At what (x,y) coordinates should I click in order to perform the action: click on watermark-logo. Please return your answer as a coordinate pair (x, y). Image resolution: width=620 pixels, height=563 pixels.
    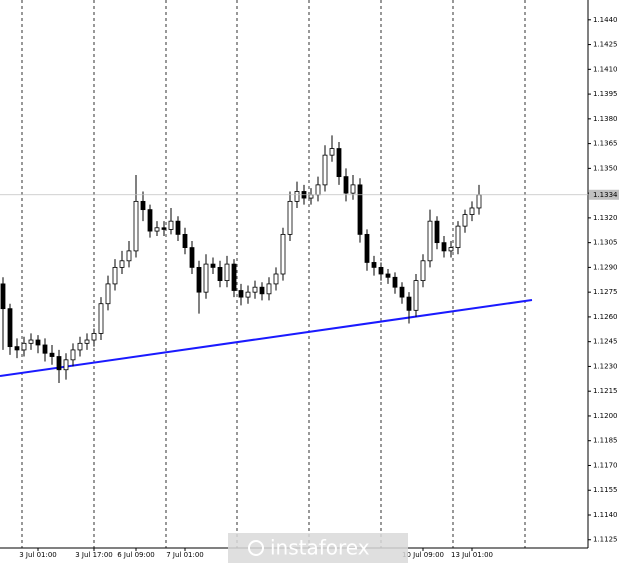
    Looking at the image, I should click on (256, 548).